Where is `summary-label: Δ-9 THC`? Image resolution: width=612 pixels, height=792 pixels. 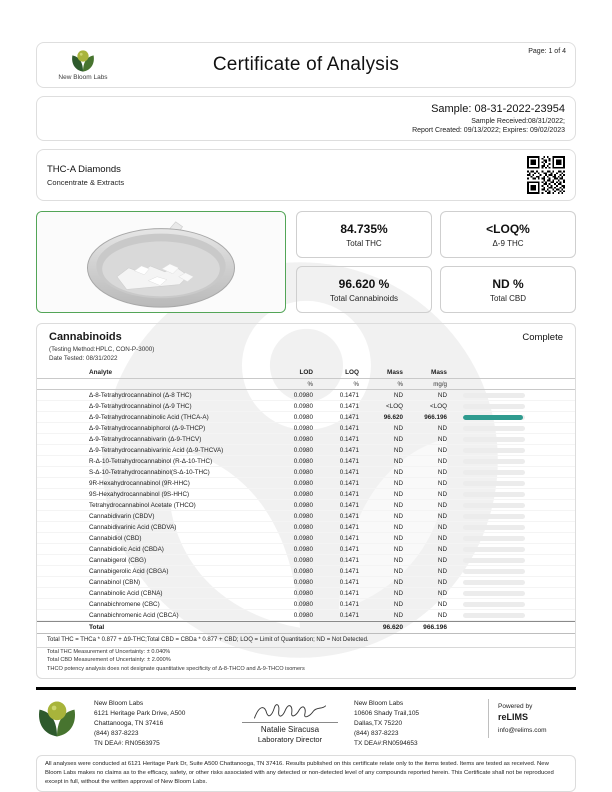 summary-label: Δ-9 THC is located at coordinates (508, 243).